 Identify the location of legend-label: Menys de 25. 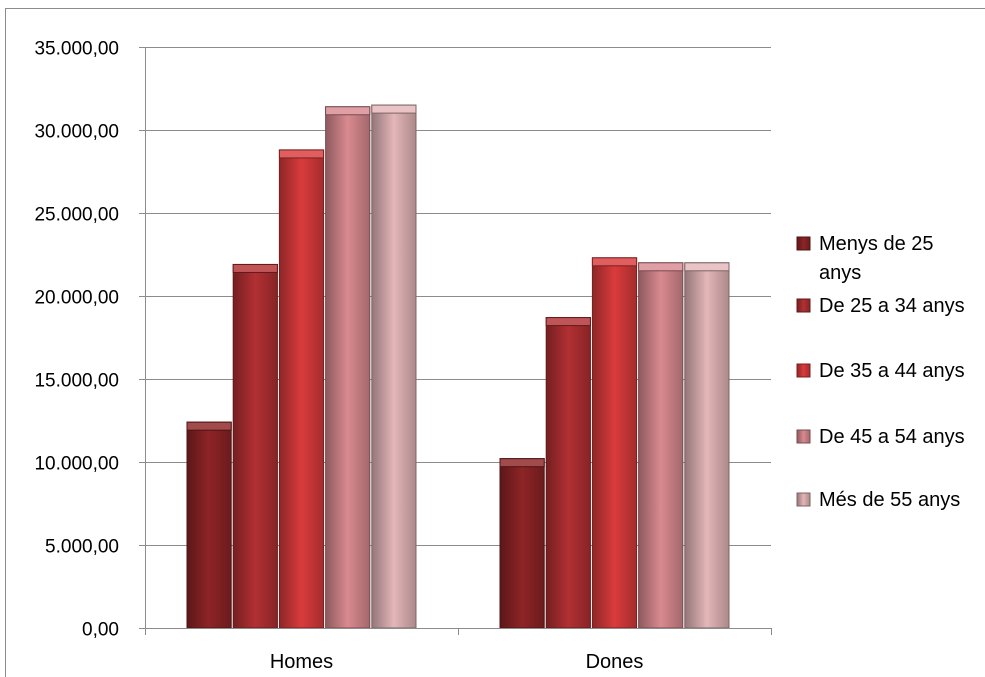
(876, 244).